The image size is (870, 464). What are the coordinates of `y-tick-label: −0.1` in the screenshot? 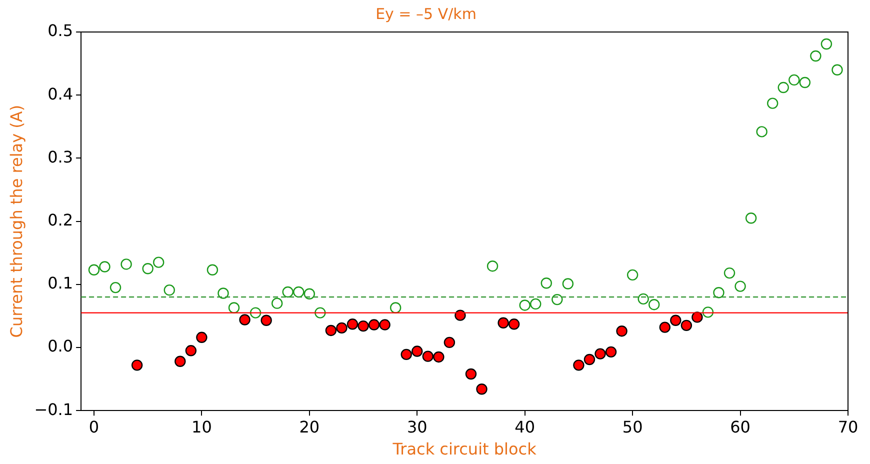 It's located at (54, 409).